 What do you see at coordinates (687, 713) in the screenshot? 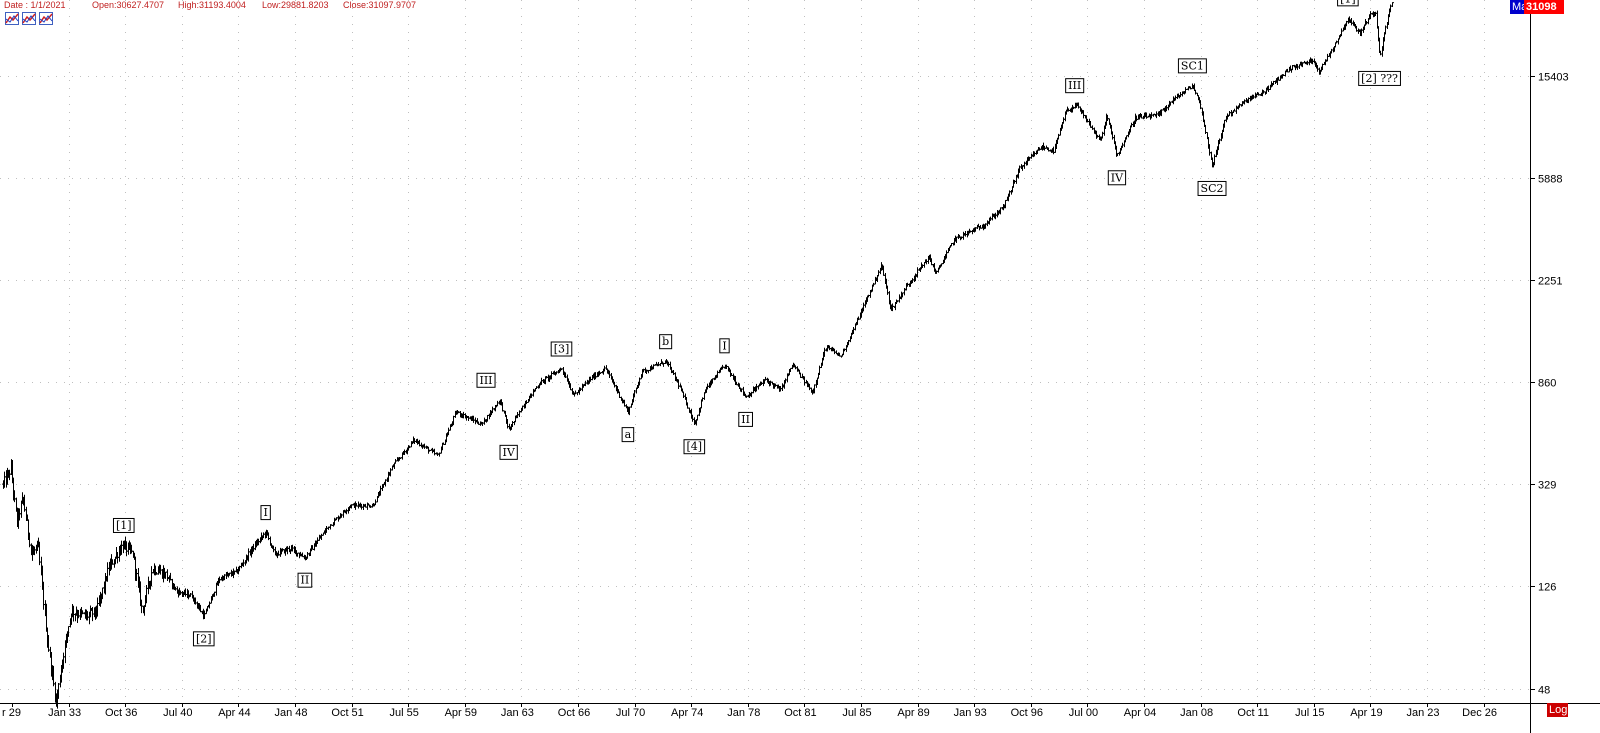
I see `x-tick-label: Apr 74` at bounding box center [687, 713].